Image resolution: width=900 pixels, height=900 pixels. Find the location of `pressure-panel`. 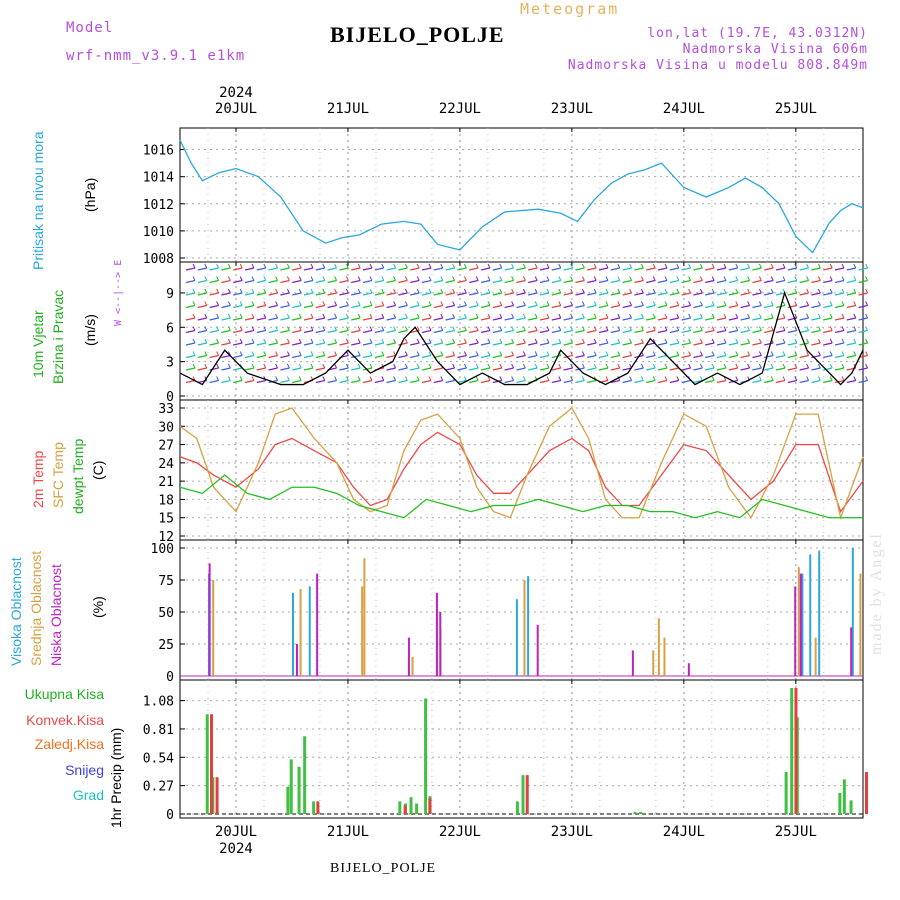

pressure-panel is located at coordinates (521, 196).